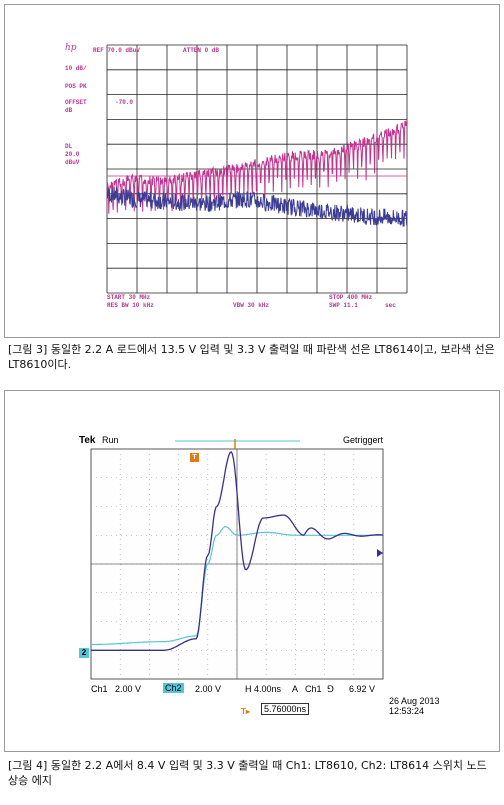  What do you see at coordinates (69, 110) in the screenshot?
I see `offset-unit: dB` at bounding box center [69, 110].